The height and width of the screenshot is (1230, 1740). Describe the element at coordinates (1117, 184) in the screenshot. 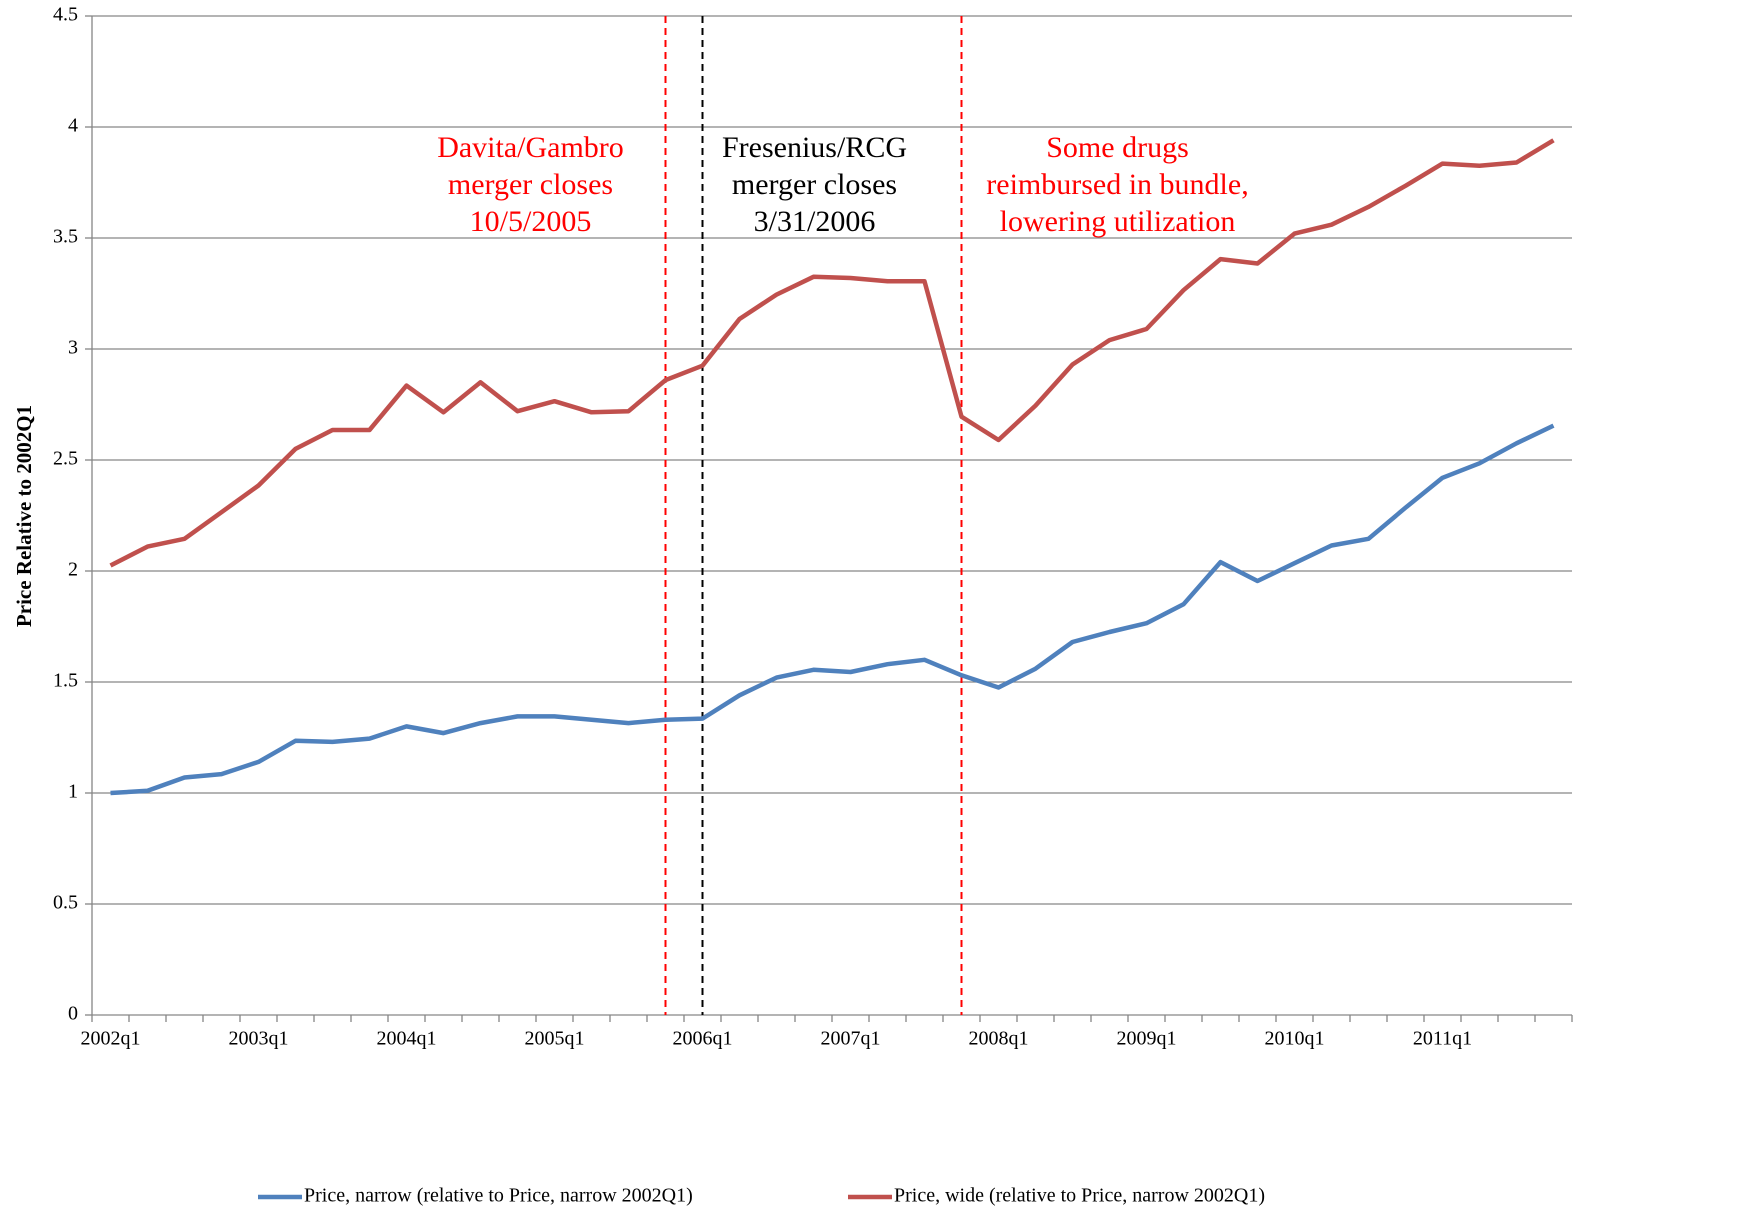

I see `annotation-text: reimbursed in bundle,` at that location.